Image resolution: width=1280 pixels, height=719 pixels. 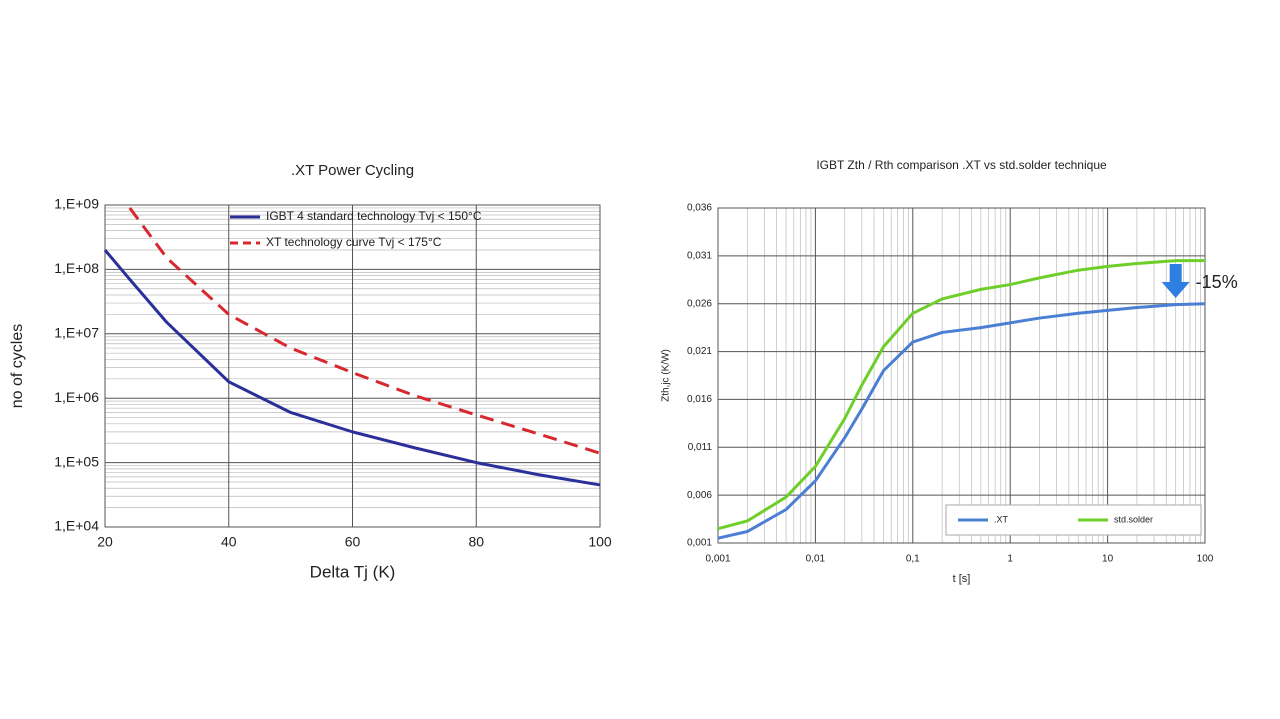 What do you see at coordinates (353, 571) in the screenshot?
I see `x-axis-label: Delta Tj (K)` at bounding box center [353, 571].